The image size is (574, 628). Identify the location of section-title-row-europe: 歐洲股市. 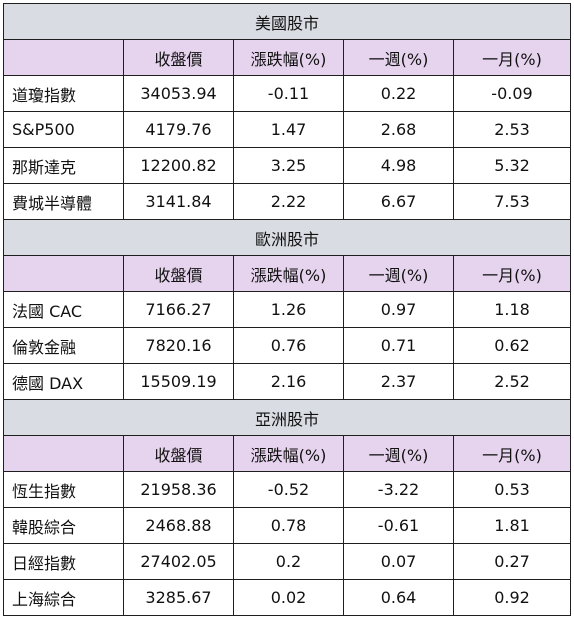
(287, 237).